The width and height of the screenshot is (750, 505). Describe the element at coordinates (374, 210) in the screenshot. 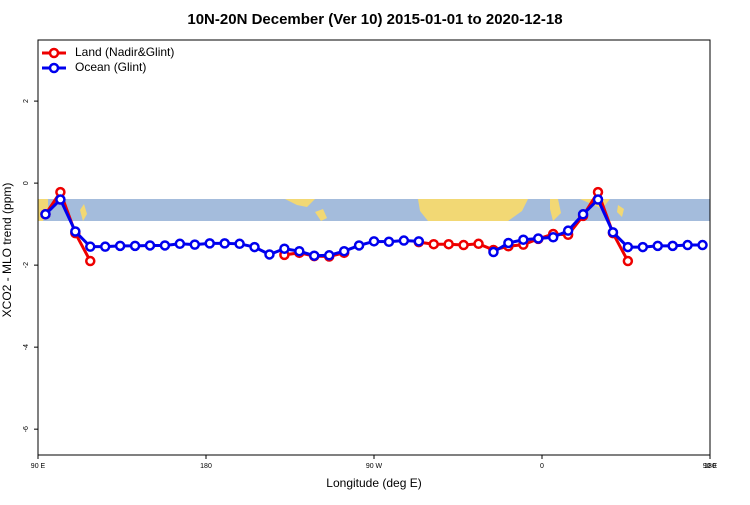

I see `map-band` at that location.